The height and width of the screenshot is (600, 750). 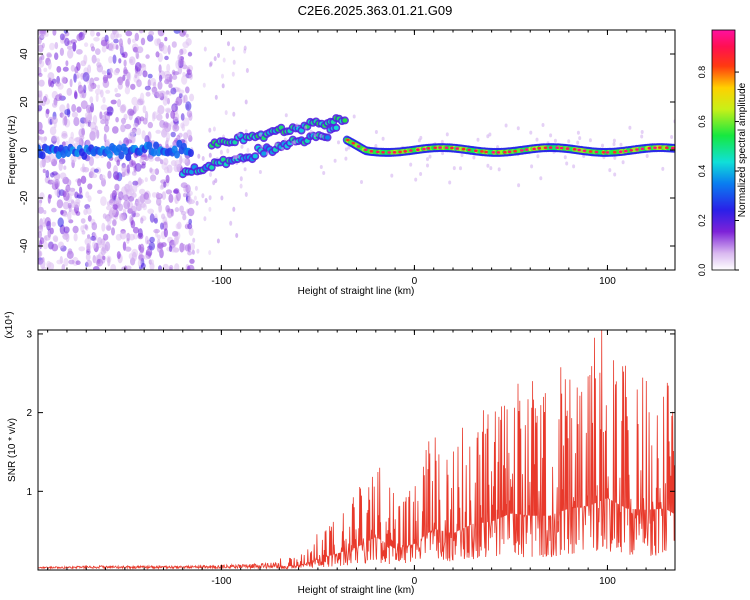 What do you see at coordinates (29, 334) in the screenshot?
I see `y-tick-label: 3` at bounding box center [29, 334].